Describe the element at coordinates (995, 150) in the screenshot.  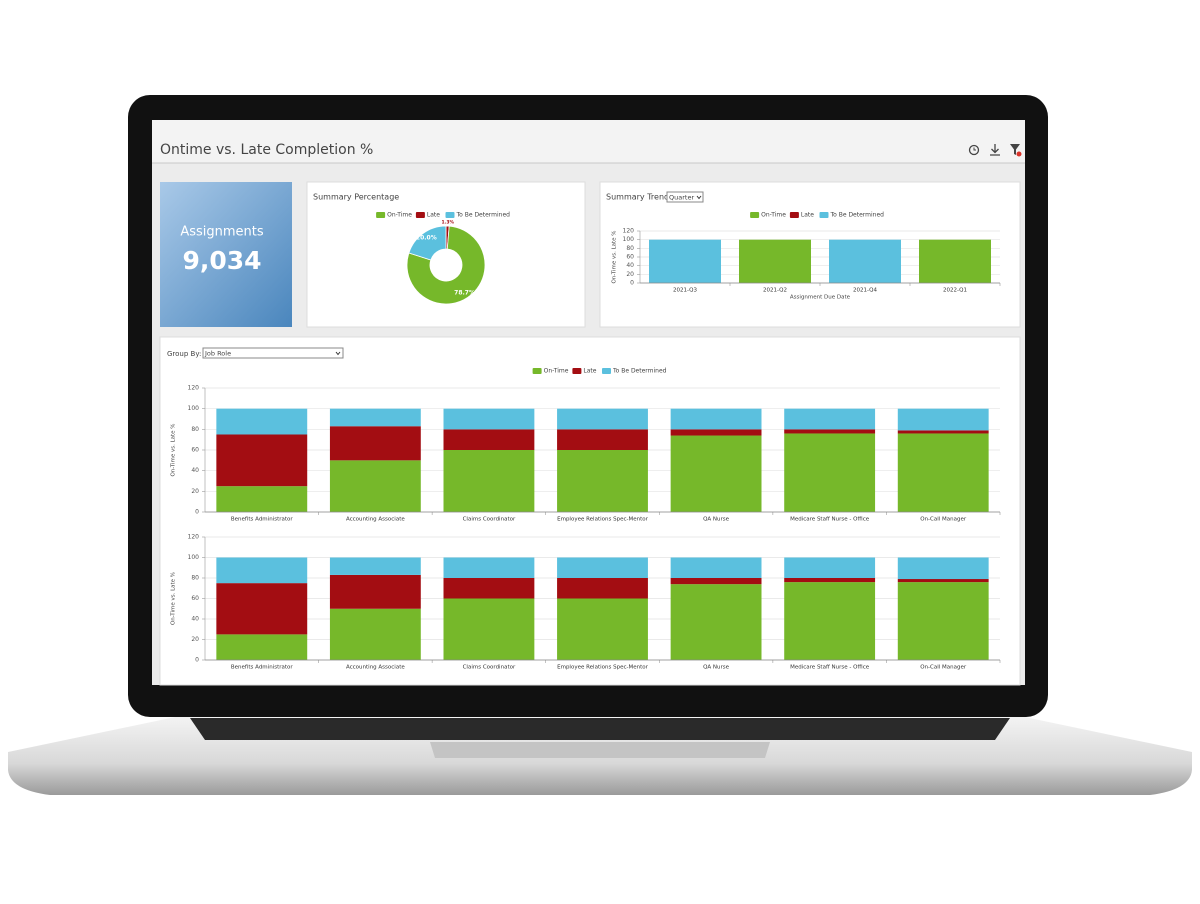
I see `download-icon` at that location.